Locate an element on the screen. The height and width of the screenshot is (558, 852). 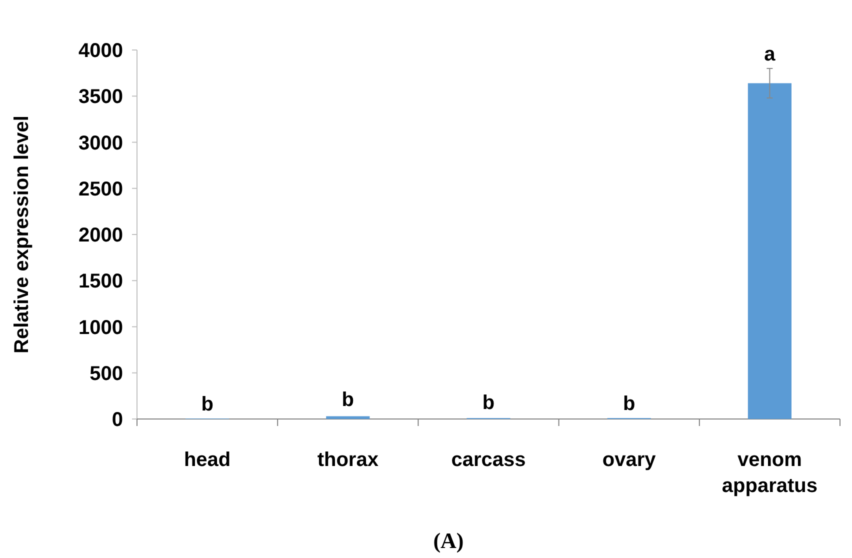
x-tick-label: head is located at coordinates (207, 460).